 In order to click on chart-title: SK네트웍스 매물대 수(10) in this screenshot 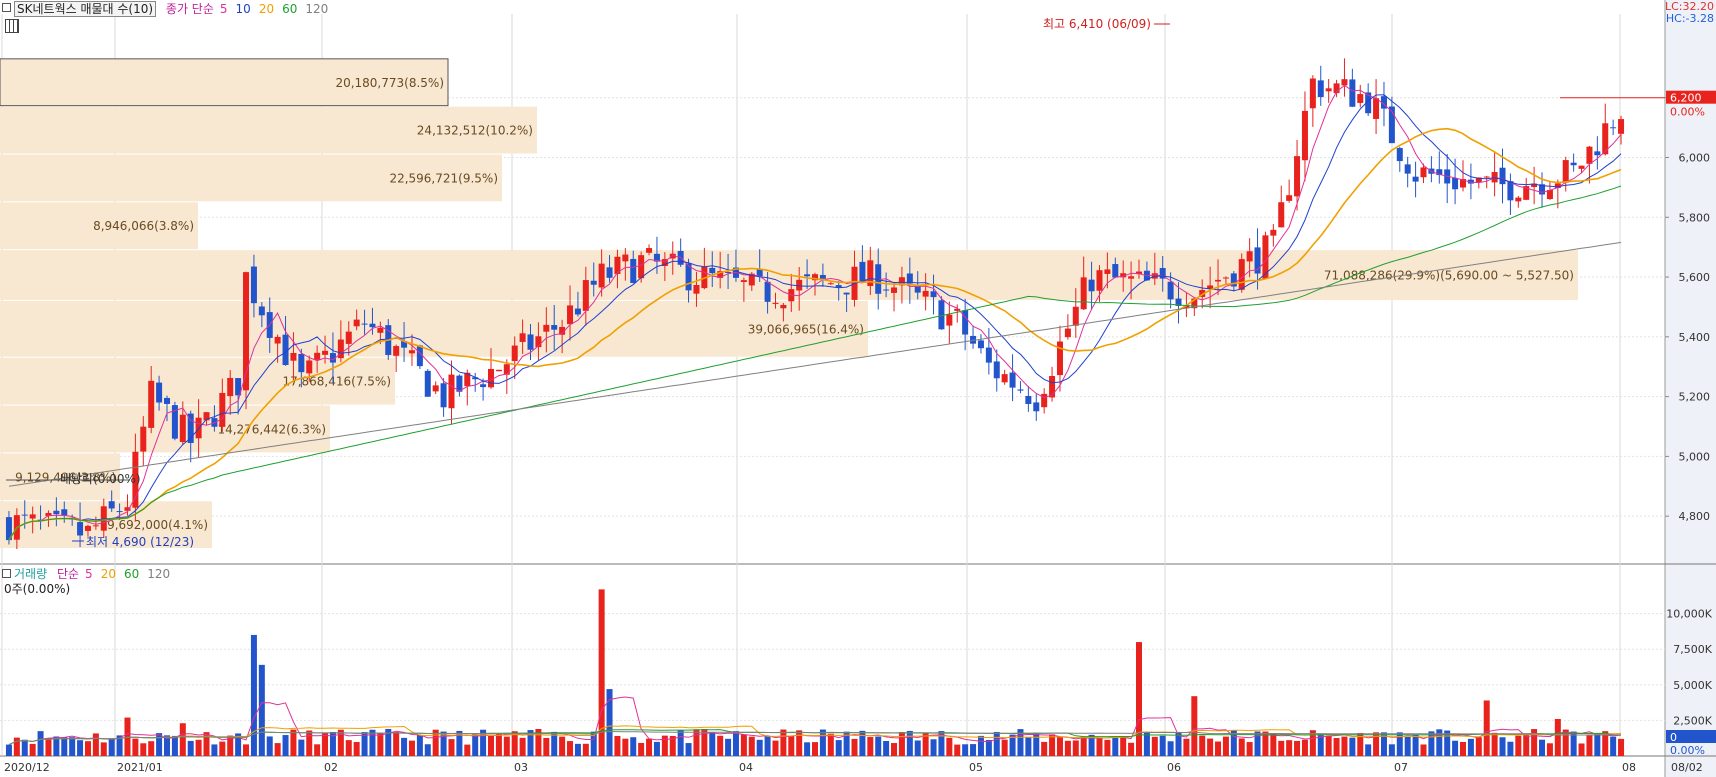, I will do `click(85, 9)`.